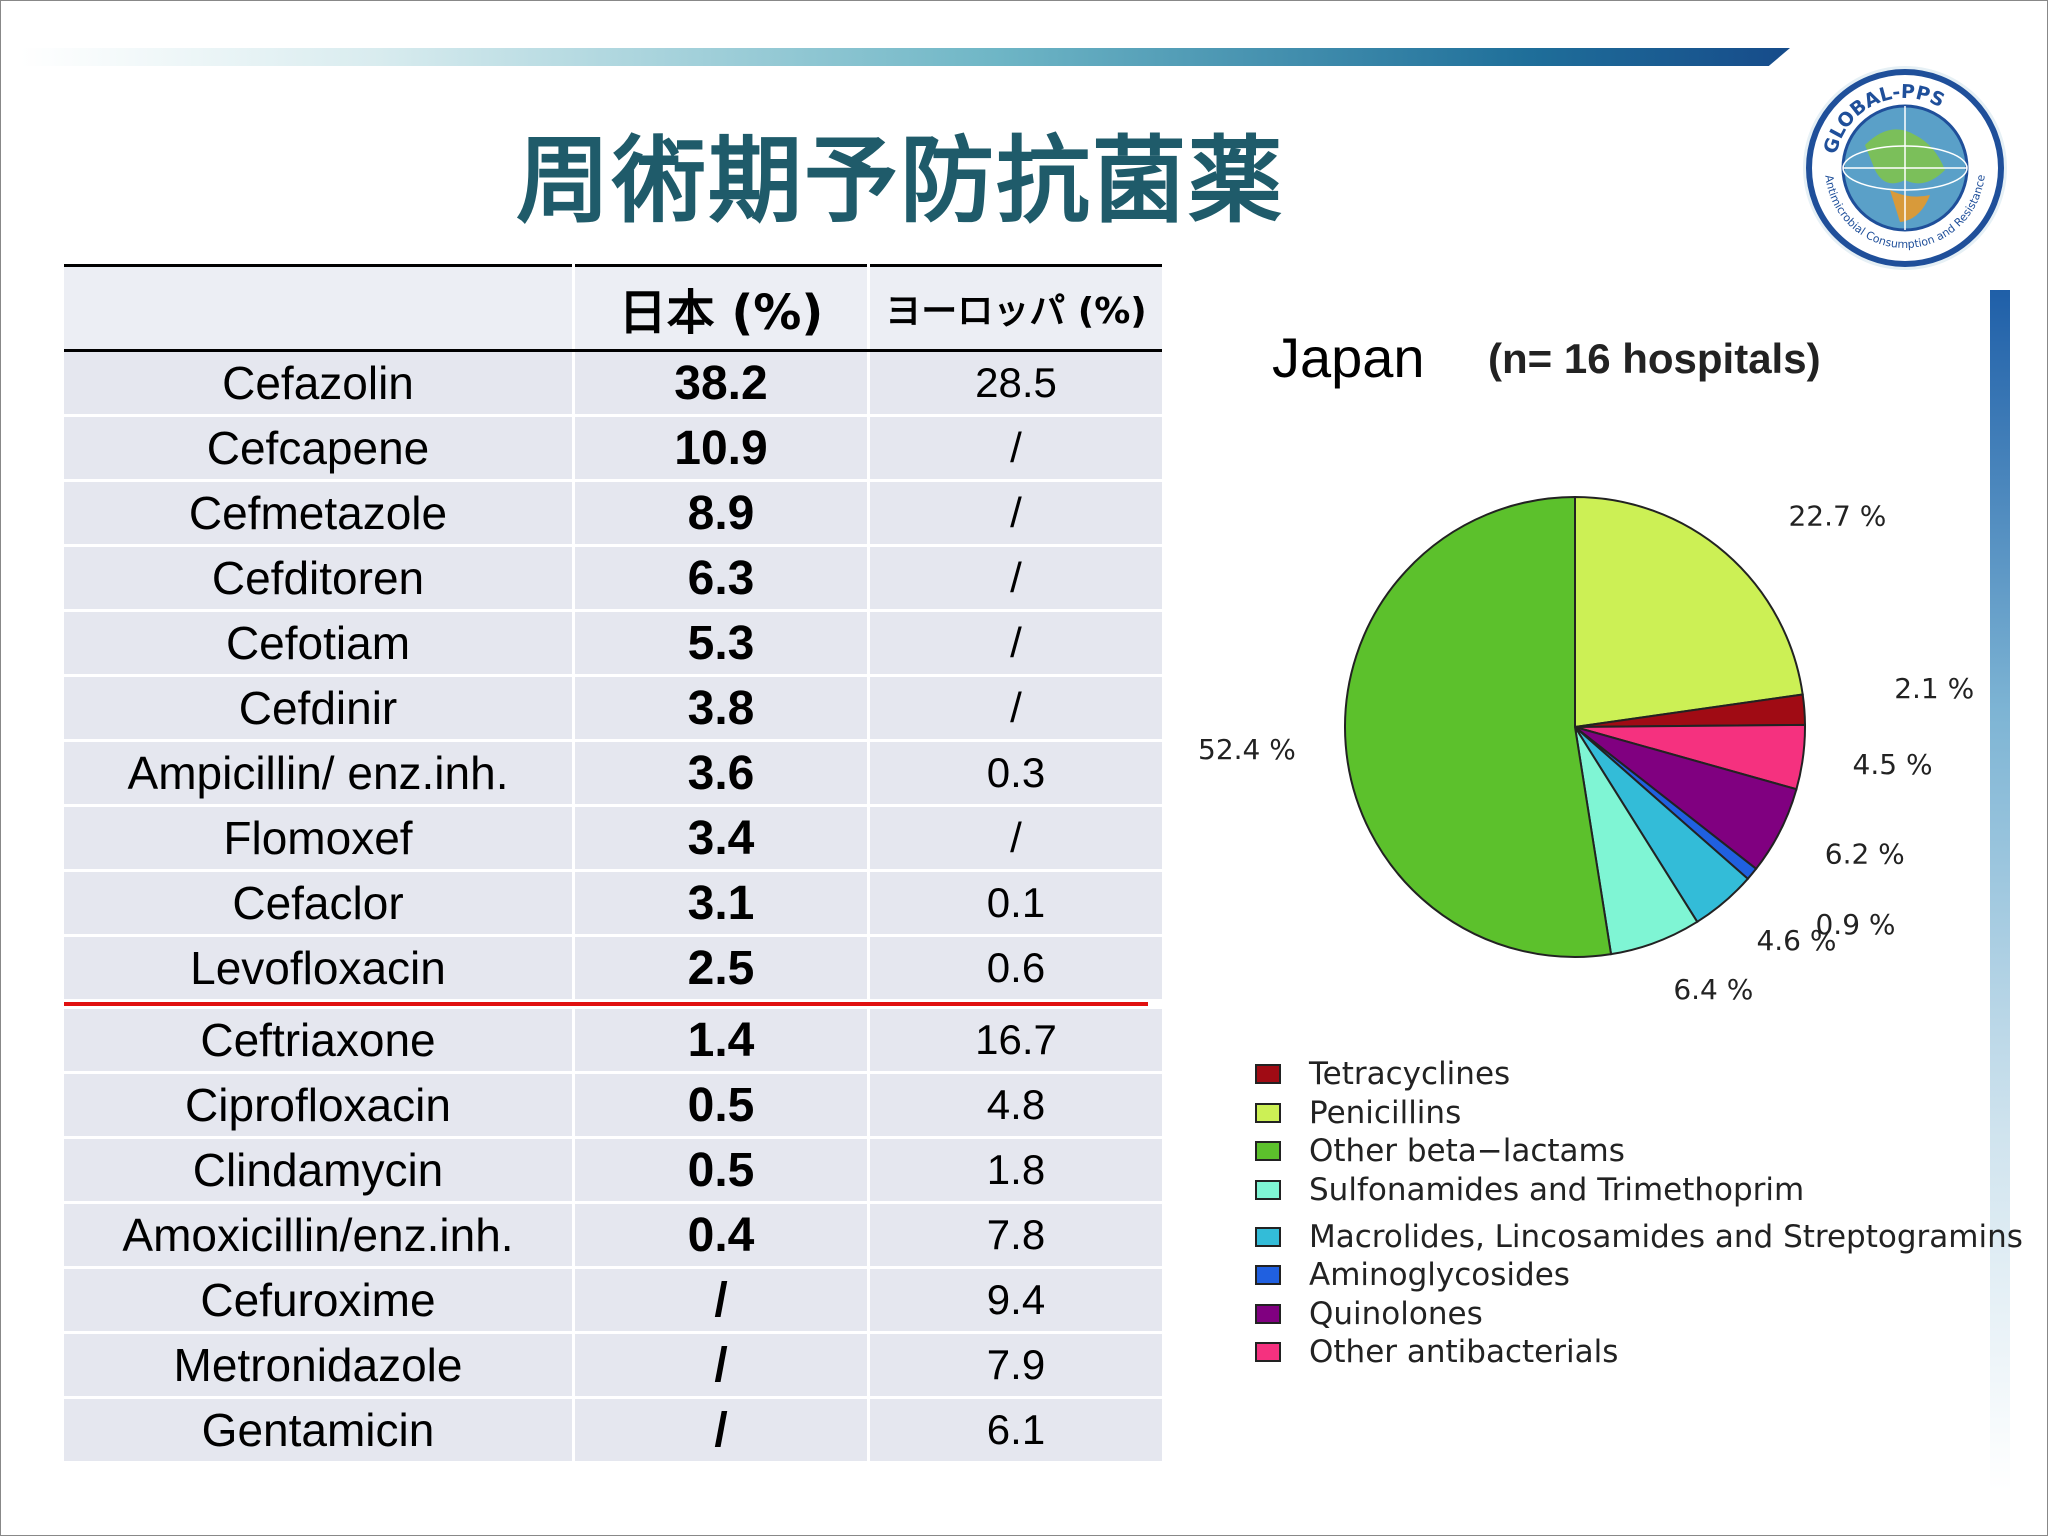  I want to click on slide-title: 周術期予防抗菌薬, so click(899, 181).